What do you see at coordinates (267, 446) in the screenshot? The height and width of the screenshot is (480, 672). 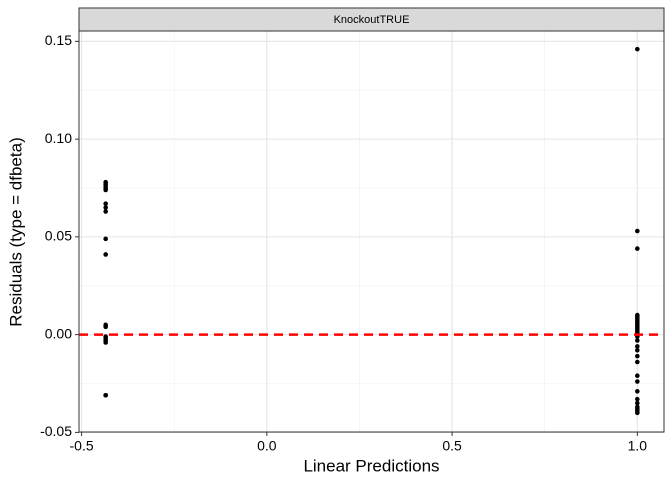 I see `x-tick-label: 0.0` at bounding box center [267, 446].